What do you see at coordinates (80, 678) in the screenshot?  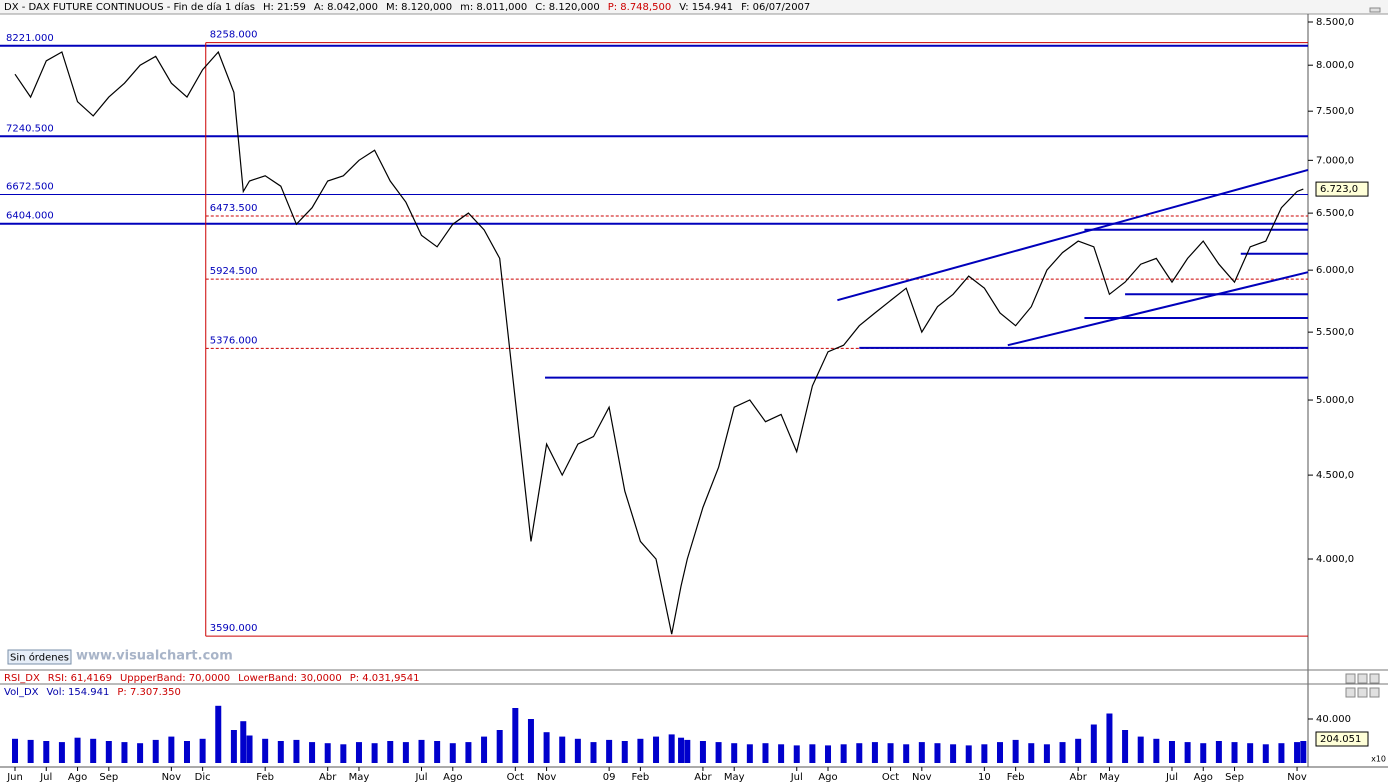 I see `rsi-header-item: RSI: 61,4169` at bounding box center [80, 678].